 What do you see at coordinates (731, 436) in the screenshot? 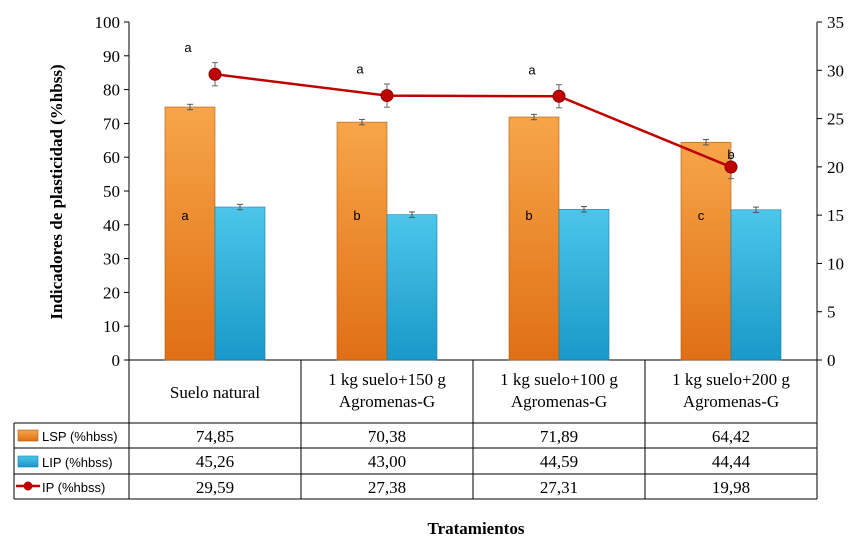
I see `table-cell-lsp-4: 64,42` at bounding box center [731, 436].